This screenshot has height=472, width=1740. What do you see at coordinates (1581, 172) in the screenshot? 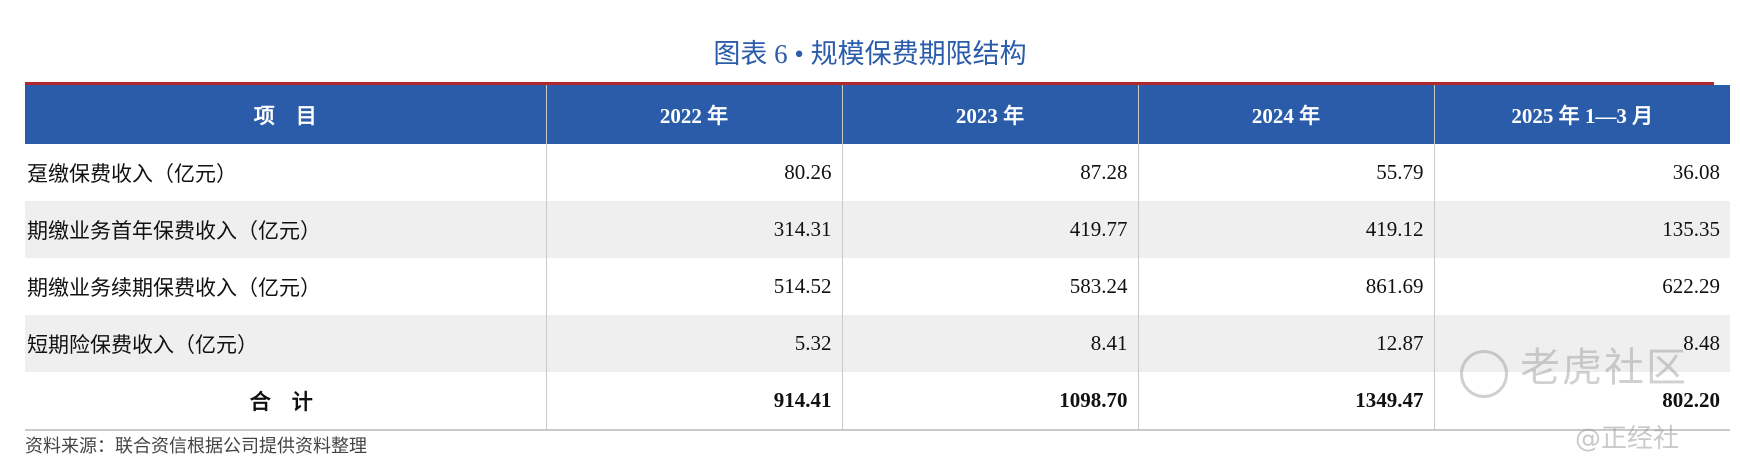
I see `cell: 36.08` at bounding box center [1581, 172].